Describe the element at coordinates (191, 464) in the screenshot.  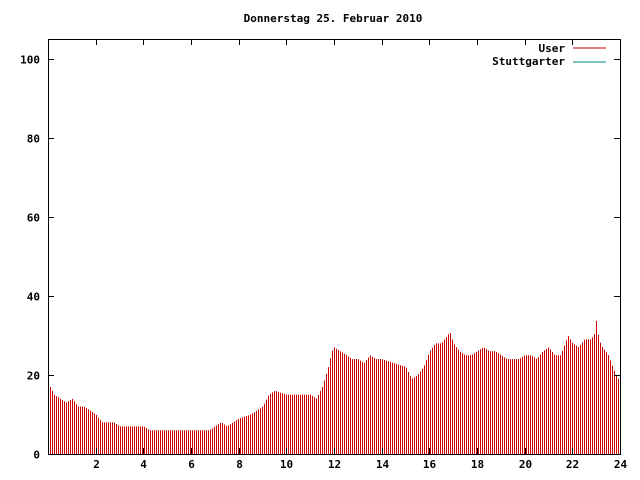
I see `x-tick-label: 6` at that location.